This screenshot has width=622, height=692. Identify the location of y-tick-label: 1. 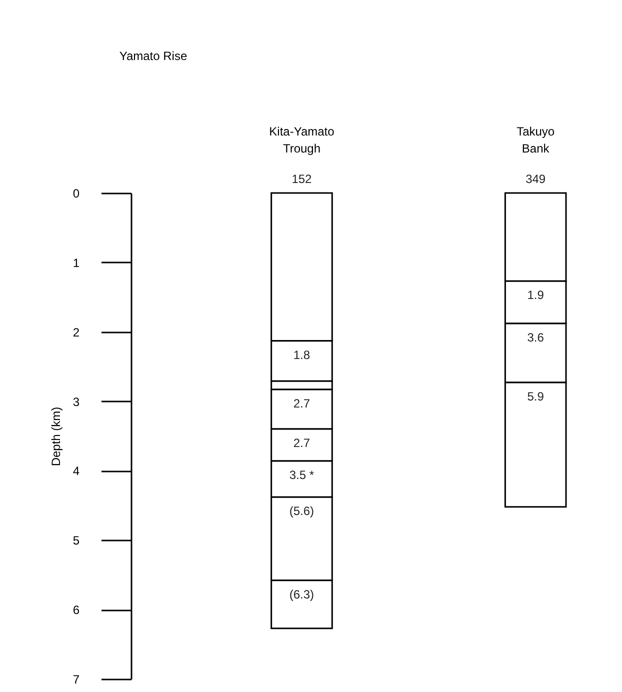
(76, 263).